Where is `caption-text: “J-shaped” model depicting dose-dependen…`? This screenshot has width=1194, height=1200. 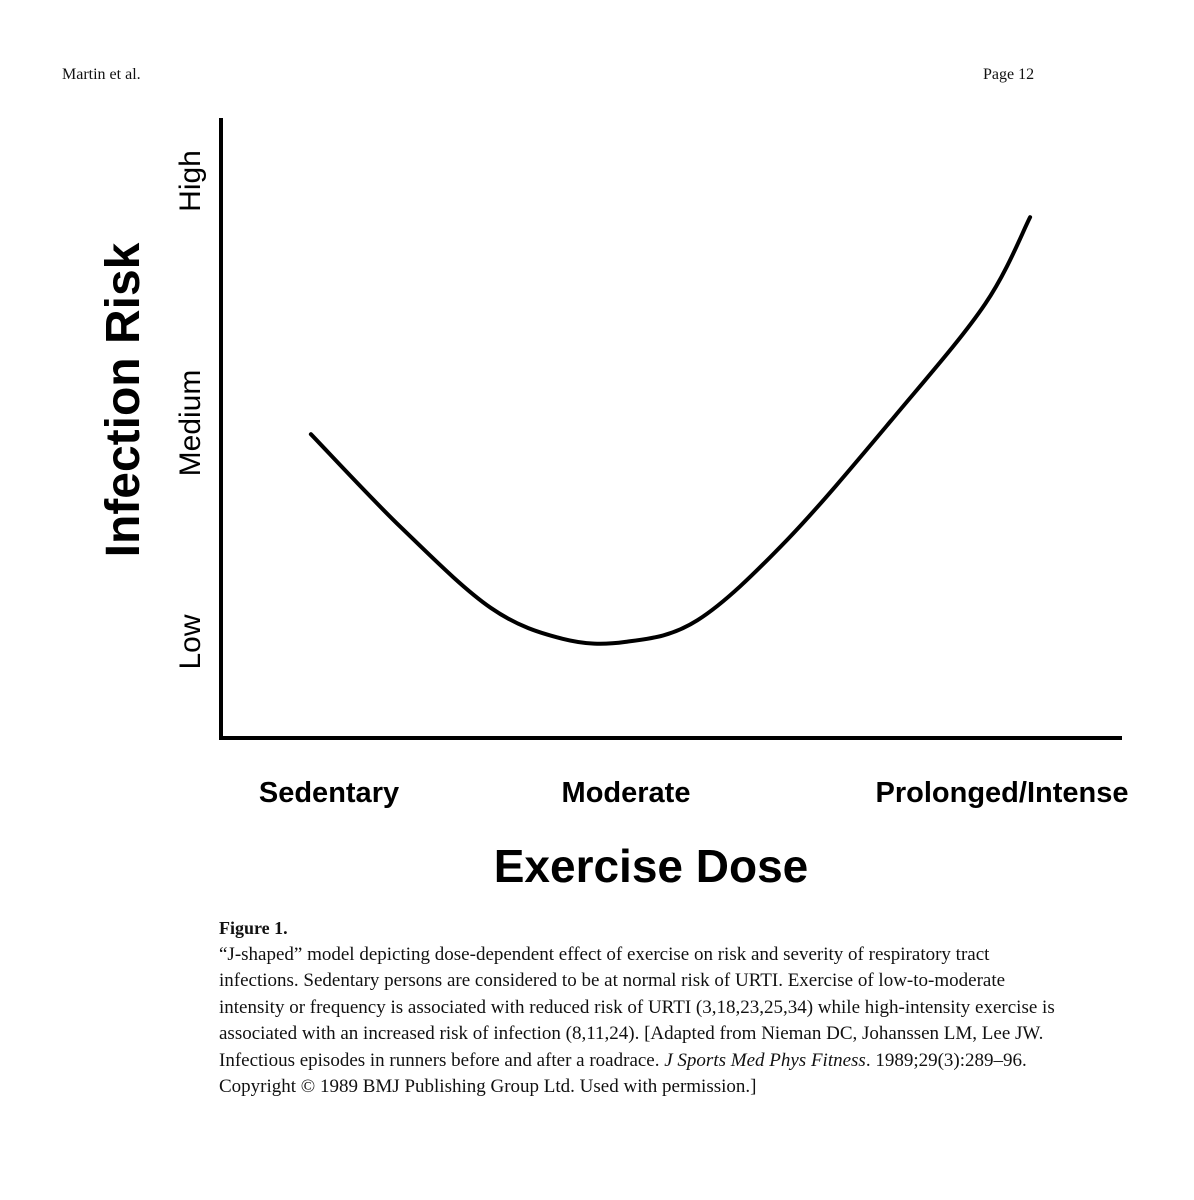
caption-text: “J-shaped” model depicting dose-dependen… is located at coordinates (639, 1021).